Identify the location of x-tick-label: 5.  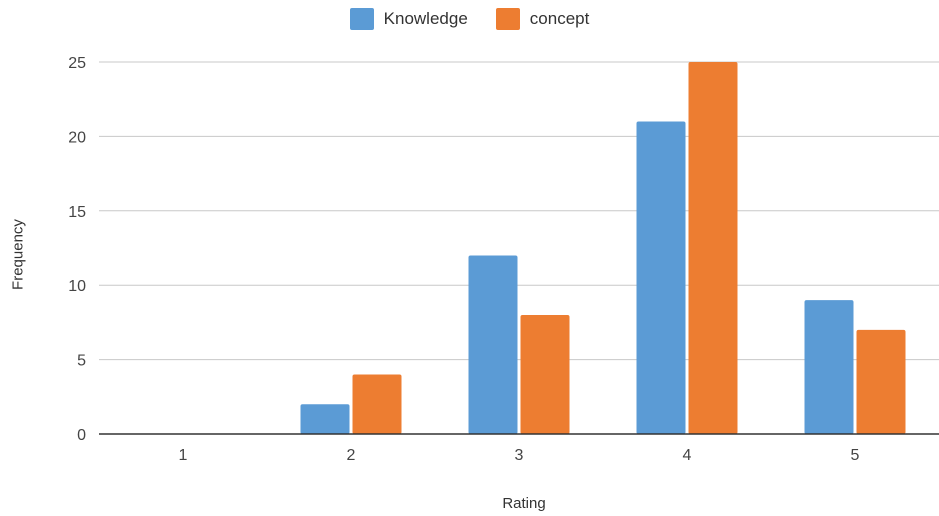
(855, 455).